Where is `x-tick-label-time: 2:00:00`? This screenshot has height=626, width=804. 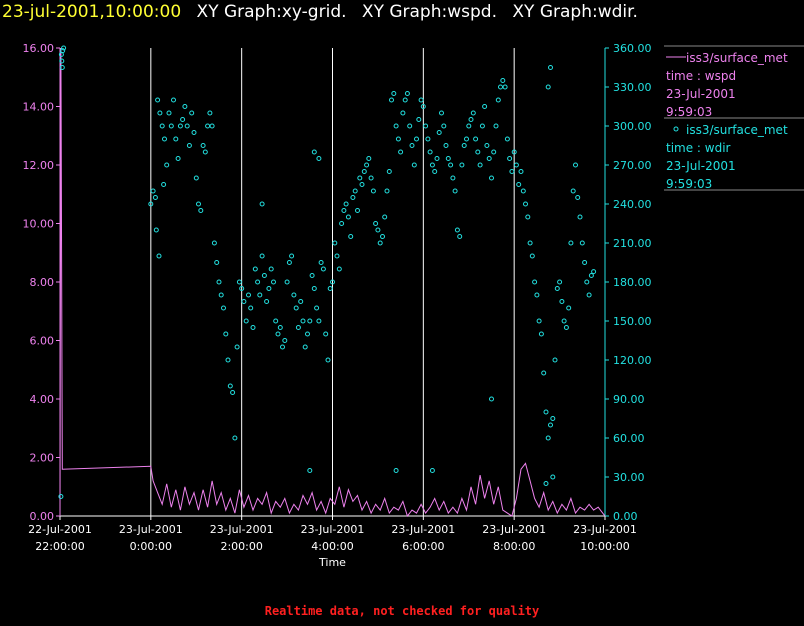 x-tick-label-time: 2:00:00 is located at coordinates (241, 546).